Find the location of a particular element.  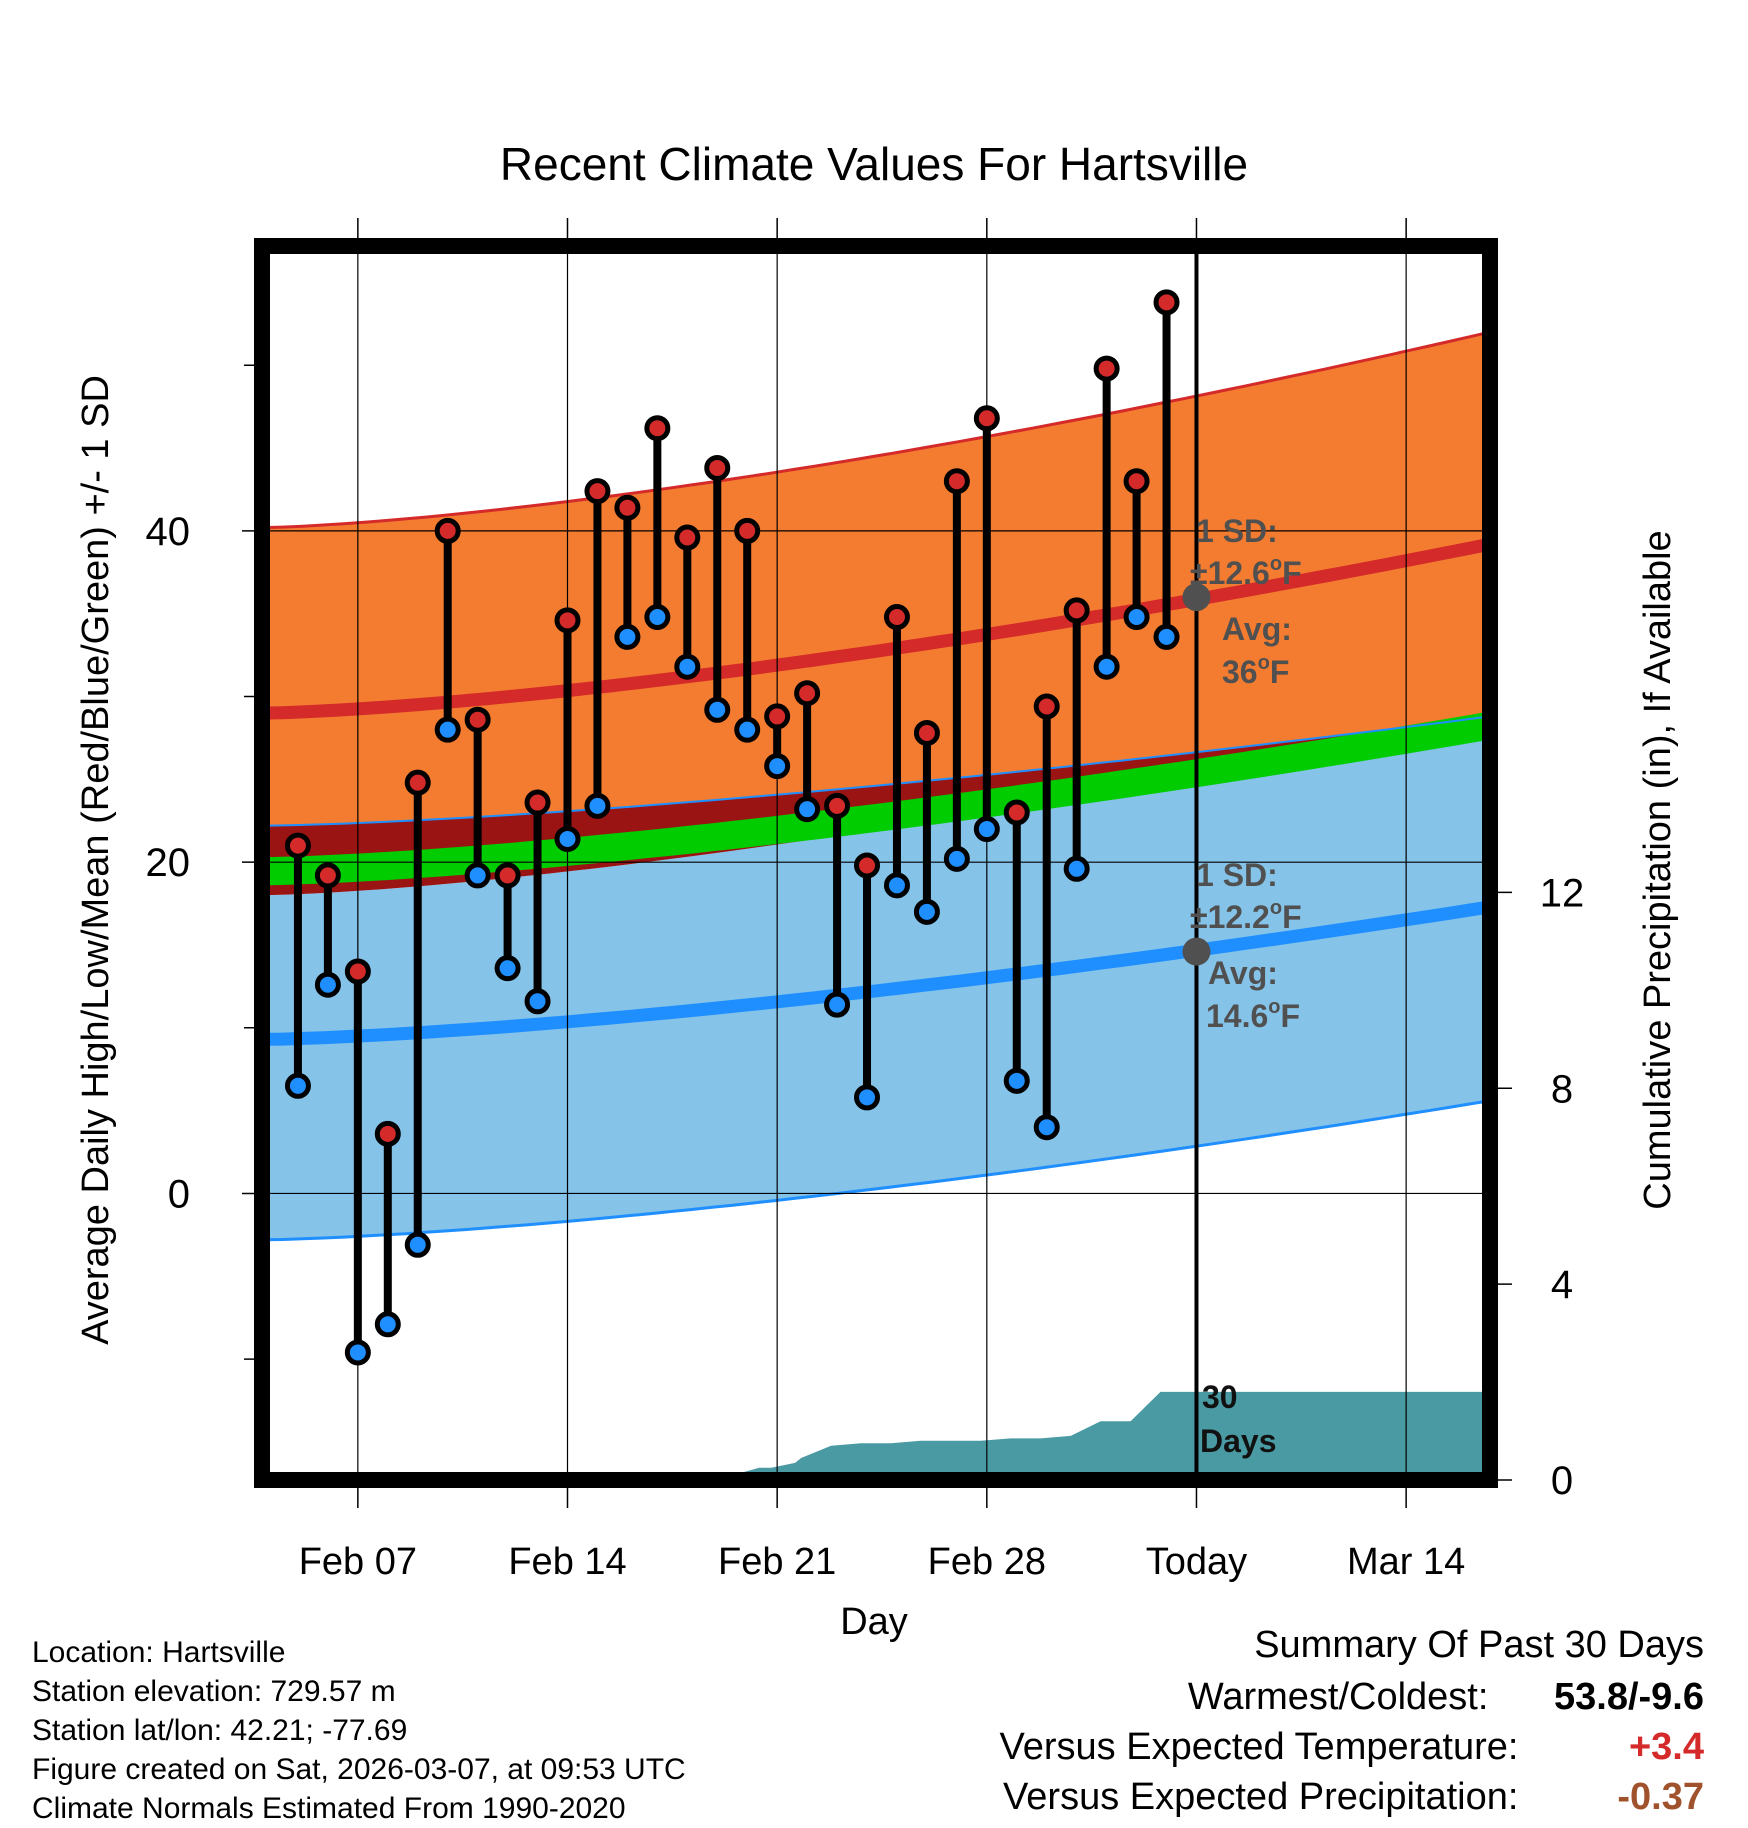

summary-precip-value: -0.37 is located at coordinates (1660, 1797).